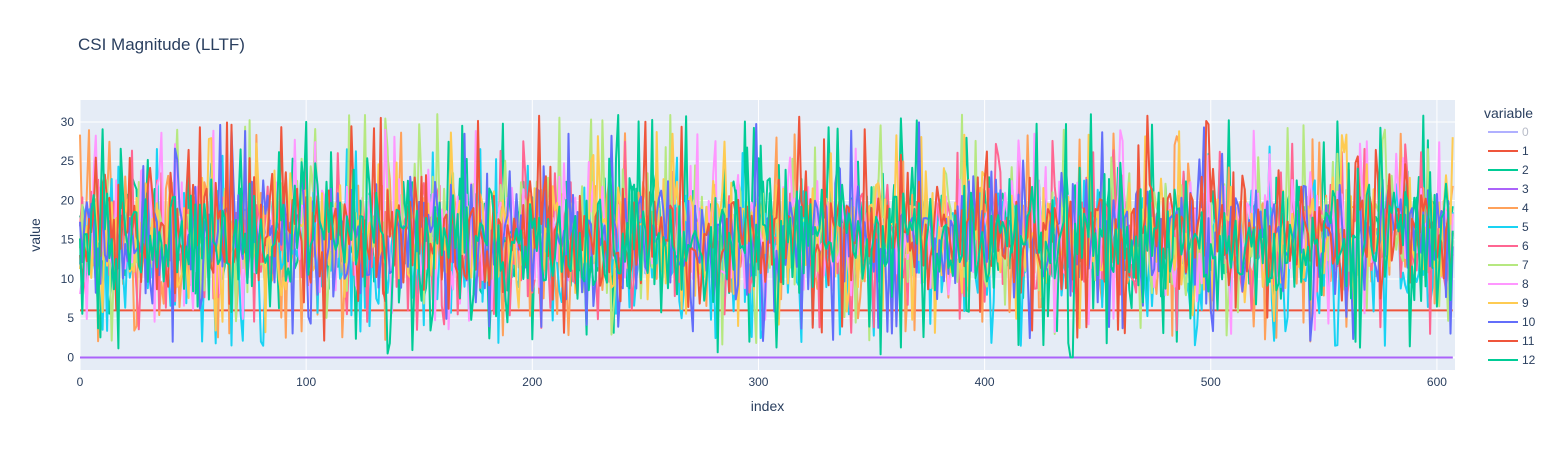 The width and height of the screenshot is (1556, 450). I want to click on y-axis-title: value, so click(35, 235).